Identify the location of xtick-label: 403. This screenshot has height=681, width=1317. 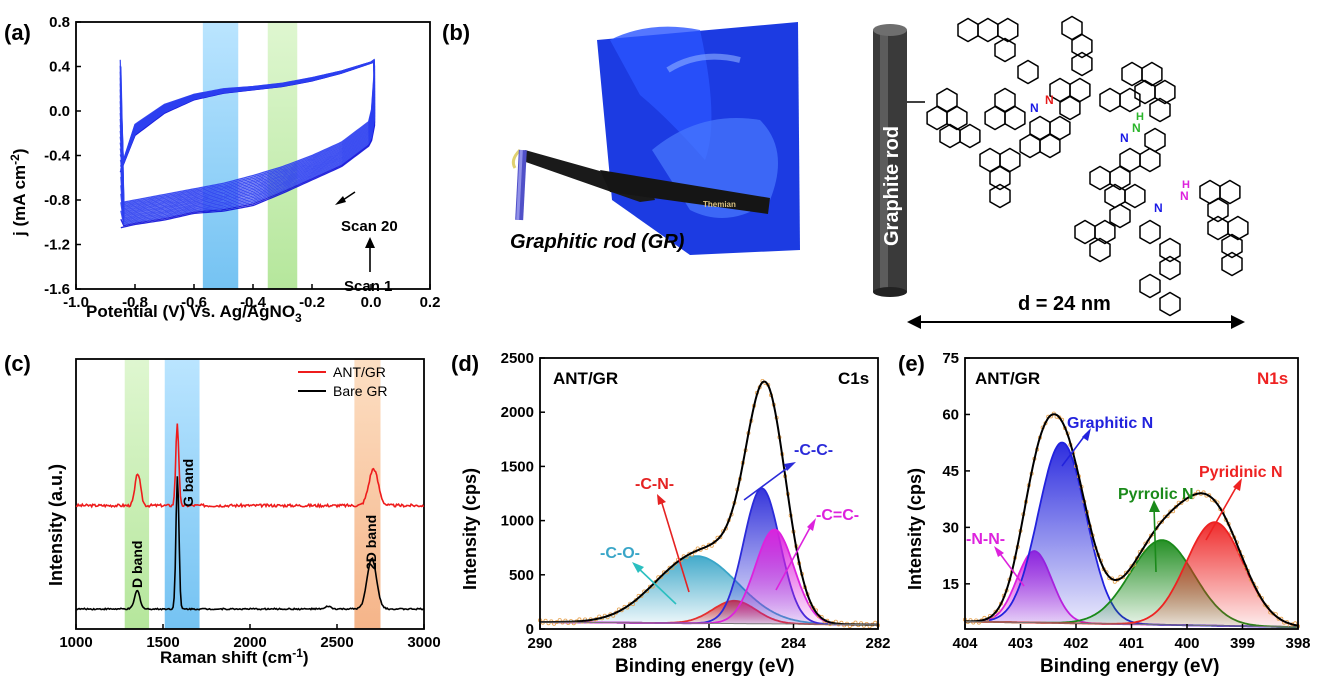
(1020, 643).